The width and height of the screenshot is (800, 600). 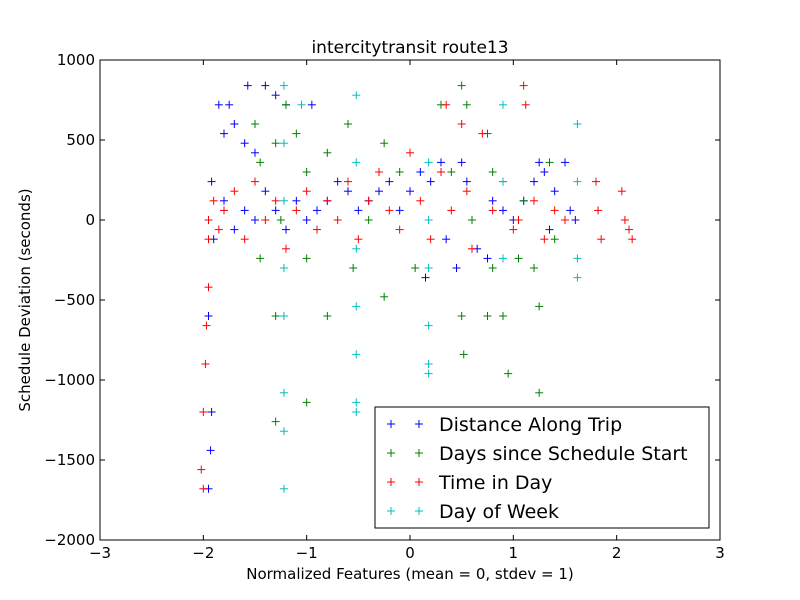 What do you see at coordinates (514, 553) in the screenshot?
I see `x-tick-label: 1` at bounding box center [514, 553].